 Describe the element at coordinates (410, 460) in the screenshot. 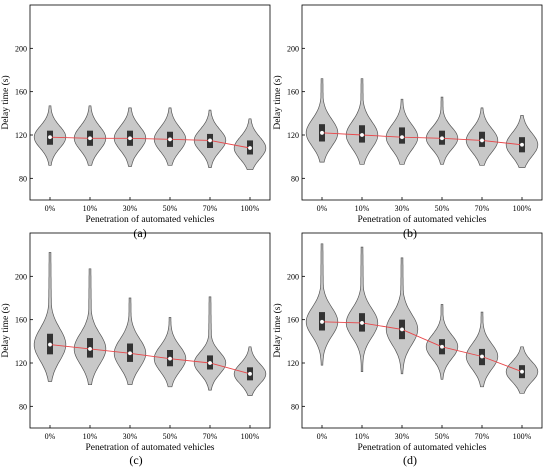

I see `panel-d-label: (d)` at that location.